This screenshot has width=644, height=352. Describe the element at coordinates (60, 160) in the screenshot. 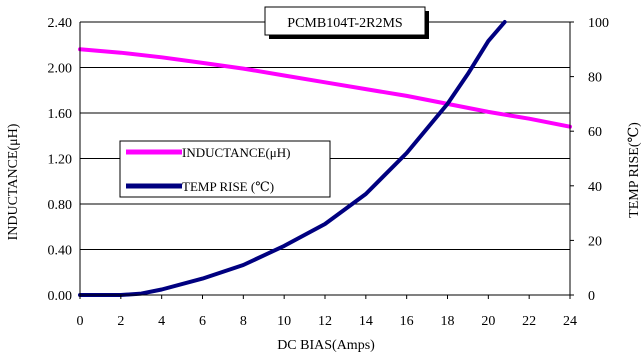

I see `y-left-tick-label-3: 1.20` at that location.